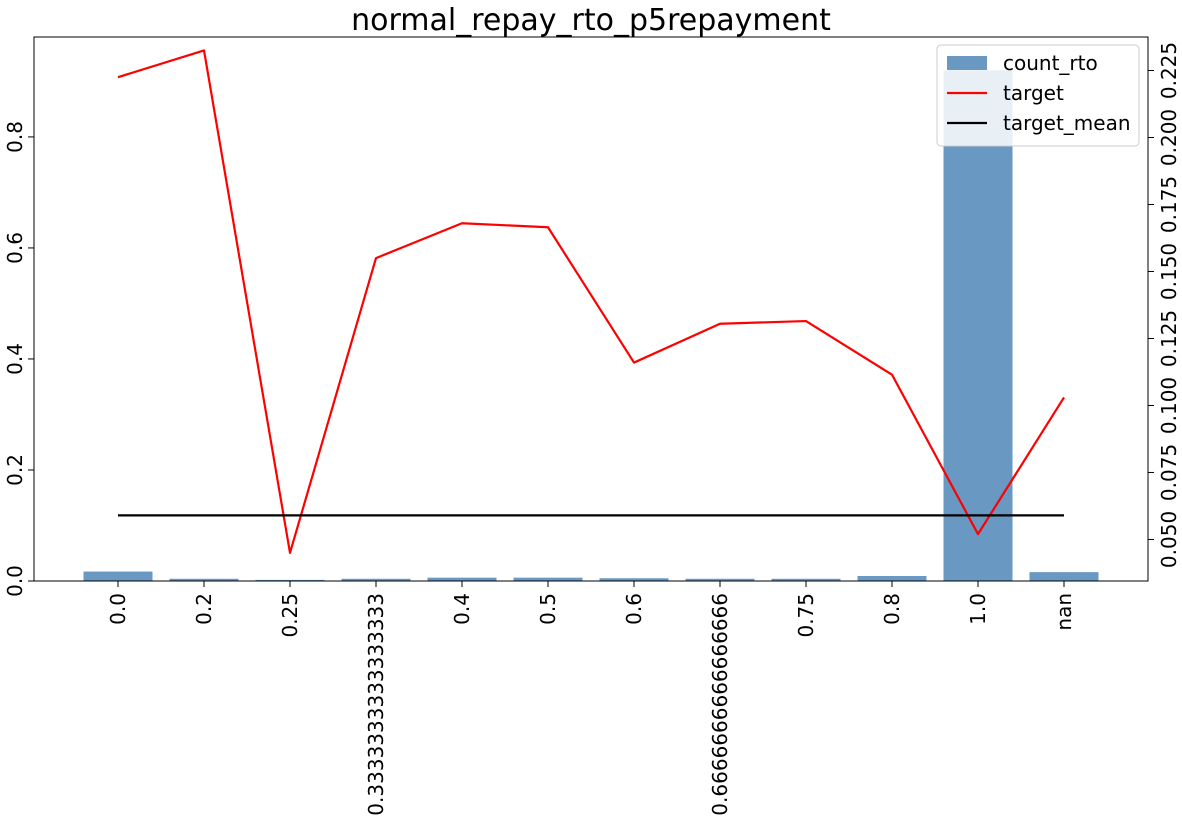 This screenshot has width=1182, height=818. I want to click on x-tick-label-nan: nan, so click(1064, 612).